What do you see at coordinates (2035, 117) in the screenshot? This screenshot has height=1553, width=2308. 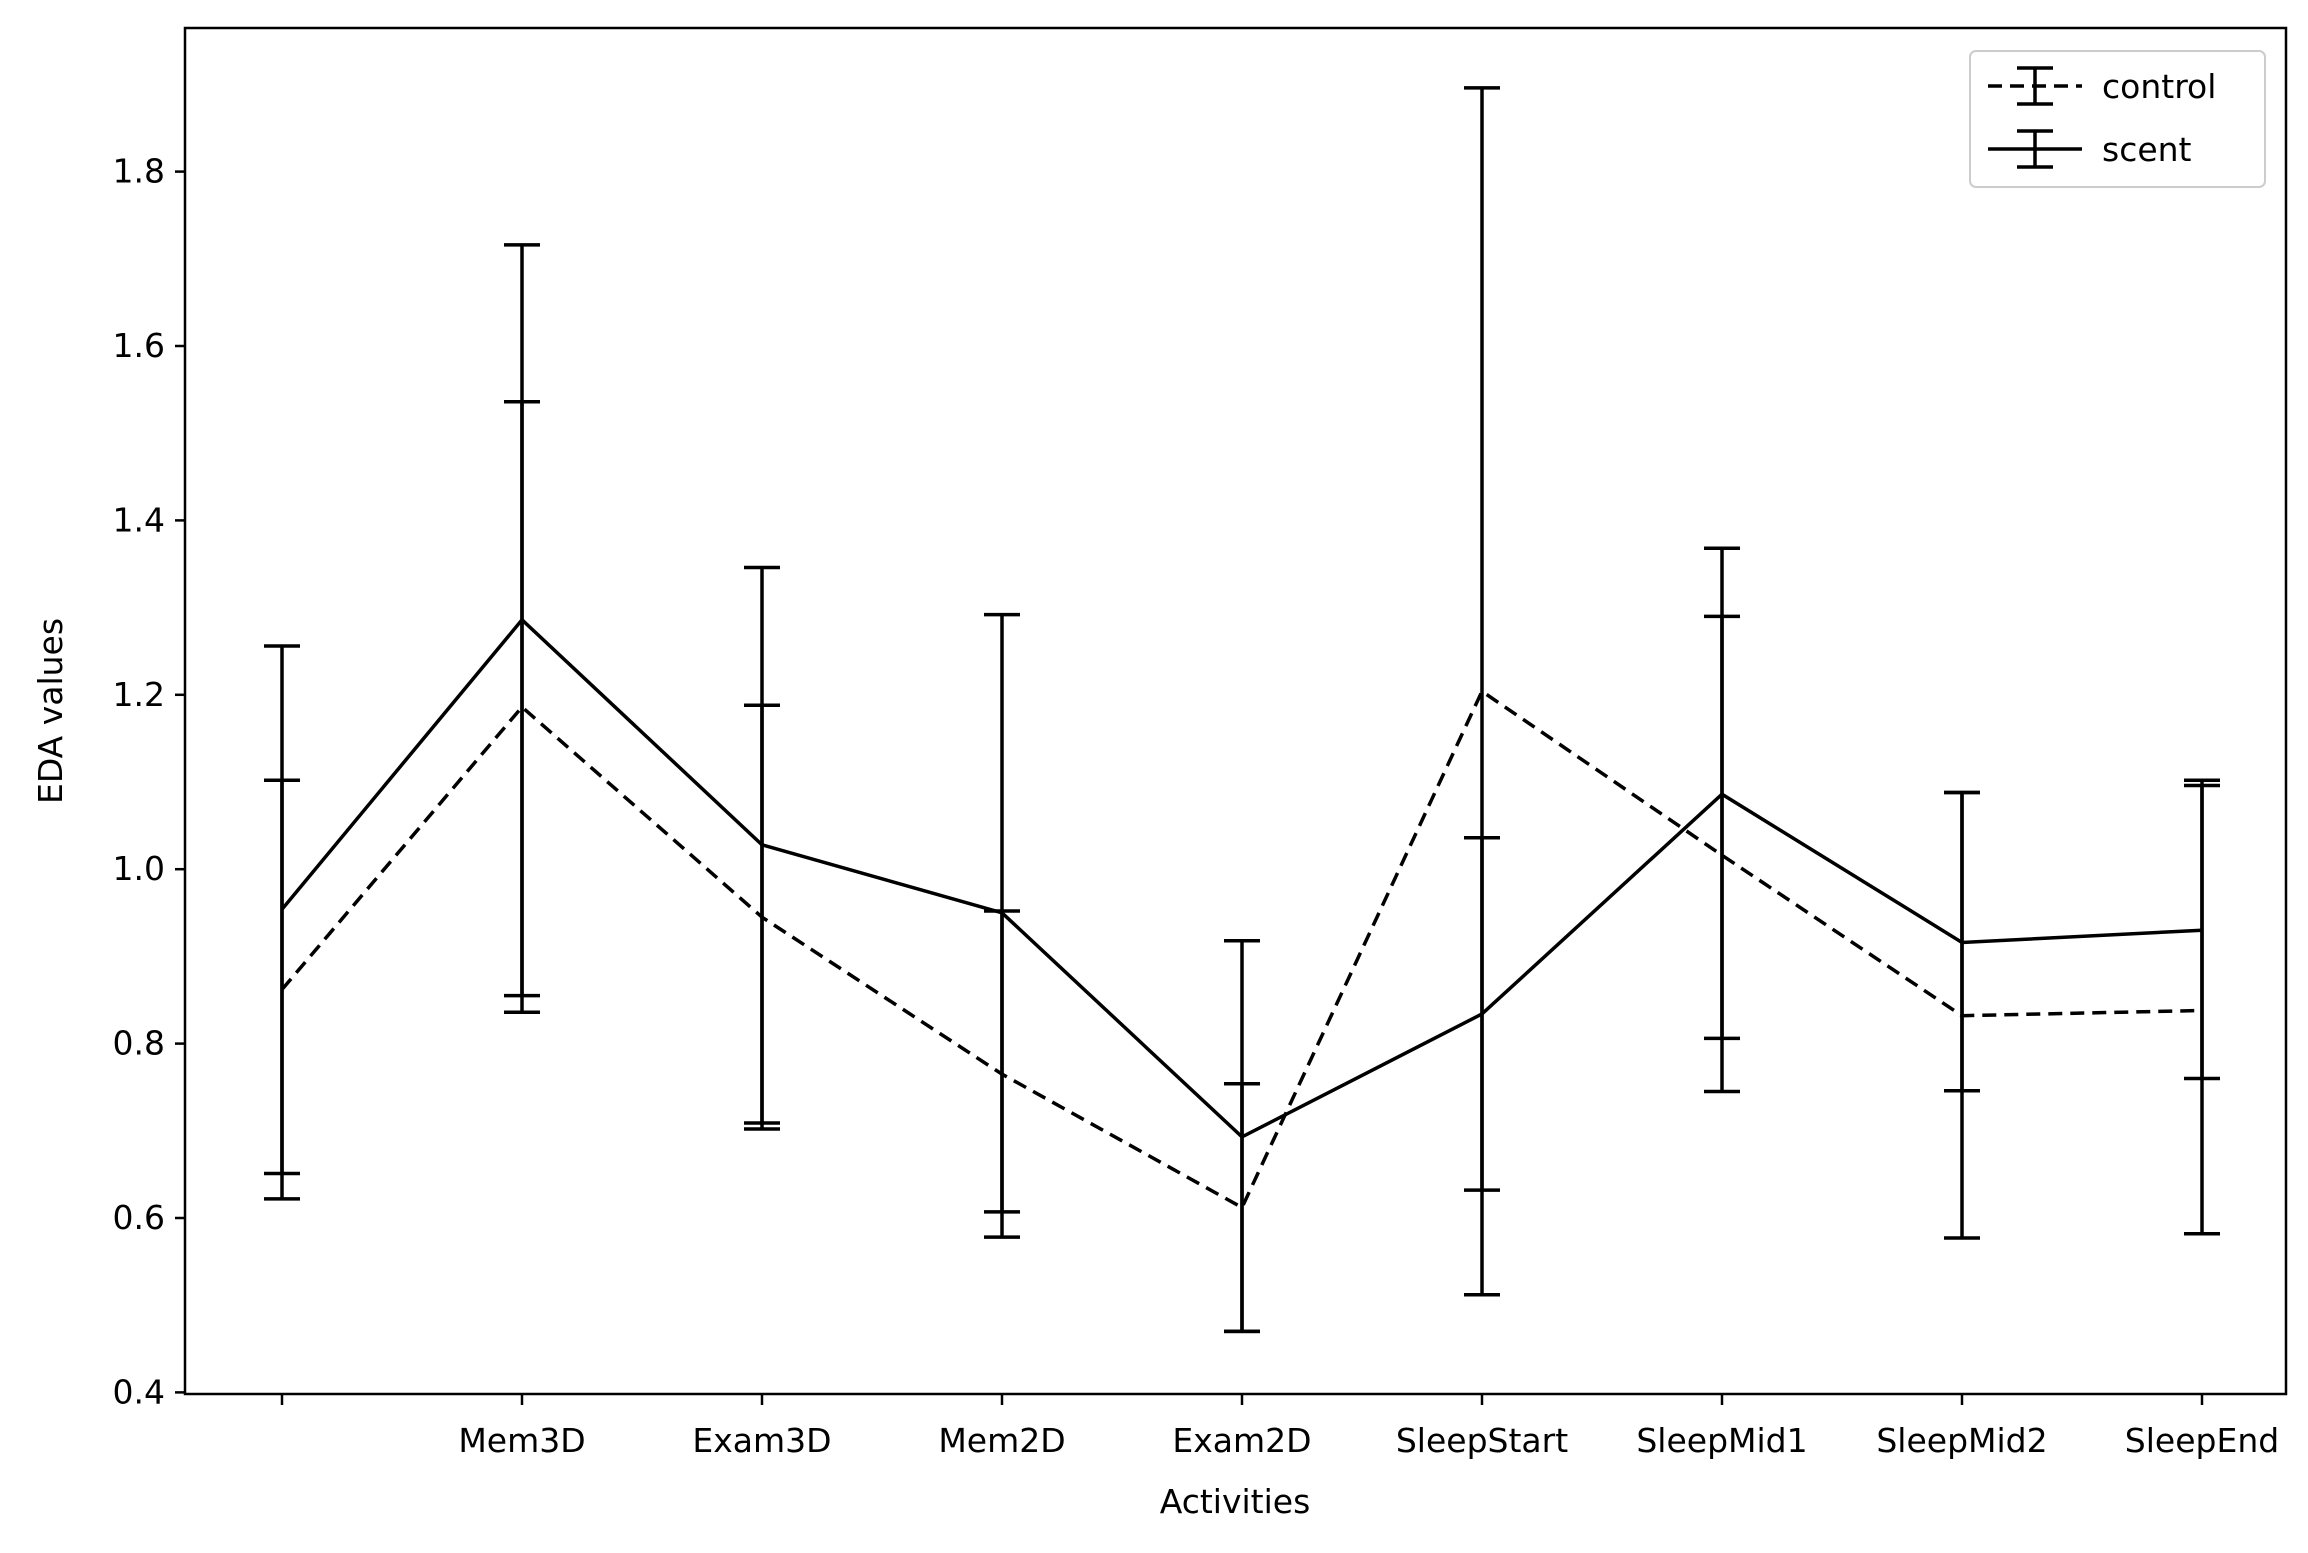 I see `legend-items` at bounding box center [2035, 117].